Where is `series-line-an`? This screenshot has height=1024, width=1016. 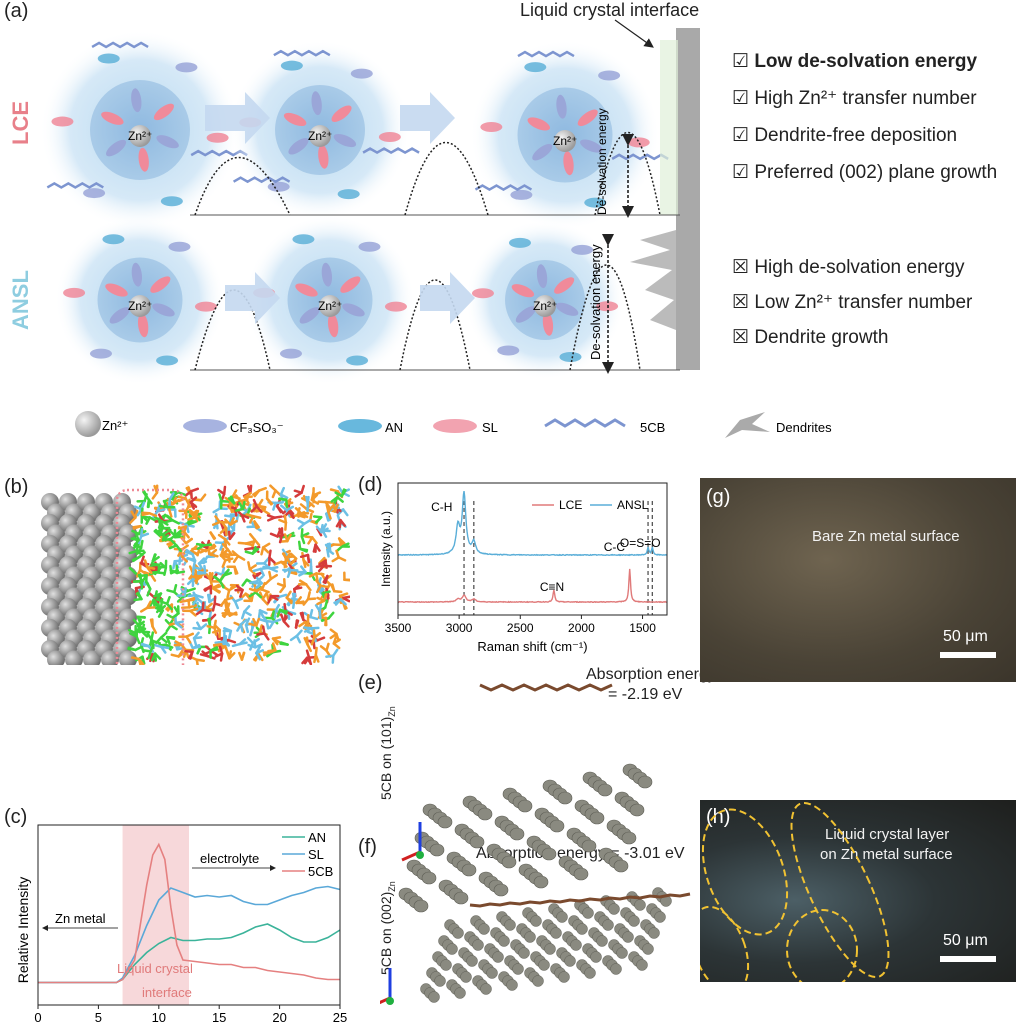
series-line-an is located at coordinates (189, 953).